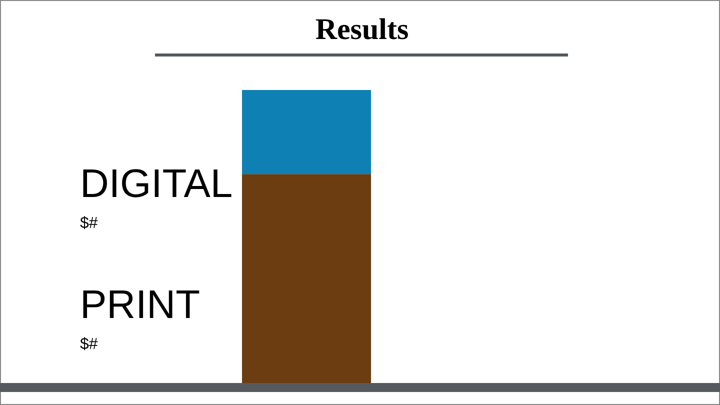  Describe the element at coordinates (140, 305) in the screenshot. I see `series-label: PRINT` at that location.